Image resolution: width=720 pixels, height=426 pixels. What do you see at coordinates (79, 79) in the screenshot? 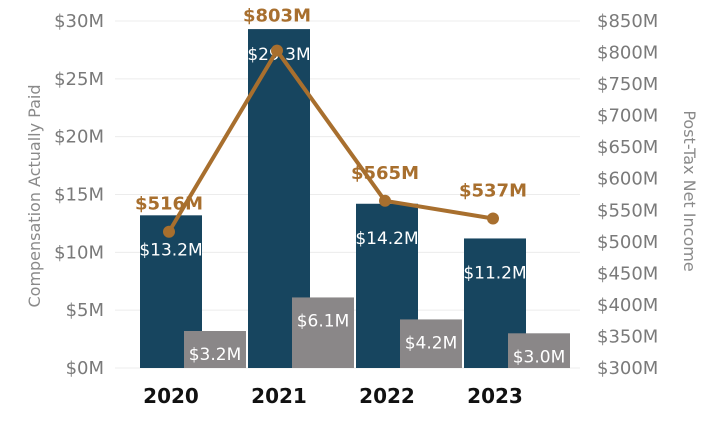
I see `left-tick-label: $25M` at bounding box center [79, 79].